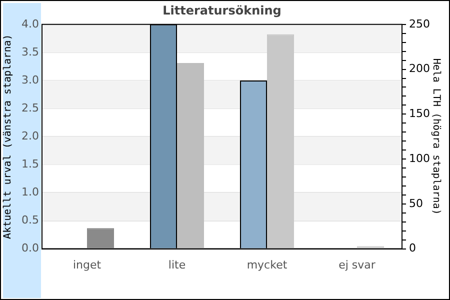 This screenshot has width=450, height=300. What do you see at coordinates (30, 135) in the screenshot?
I see `y-tick-label: 2.0` at bounding box center [30, 135].